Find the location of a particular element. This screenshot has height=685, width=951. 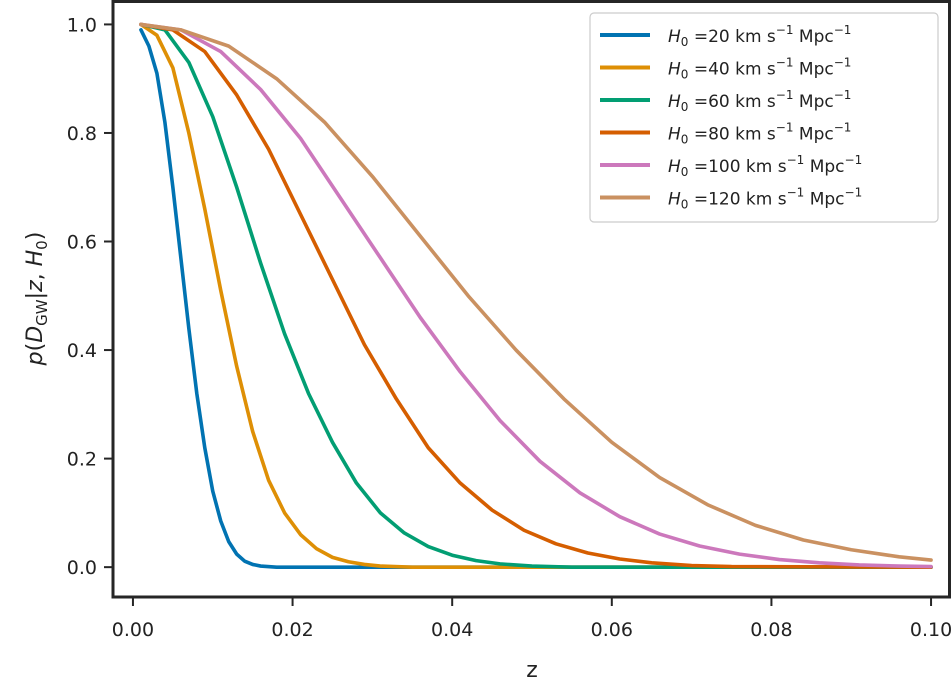

legend-label-h0-100: H0 =100 km s−1 Mpc−1 is located at coordinates (765, 166).